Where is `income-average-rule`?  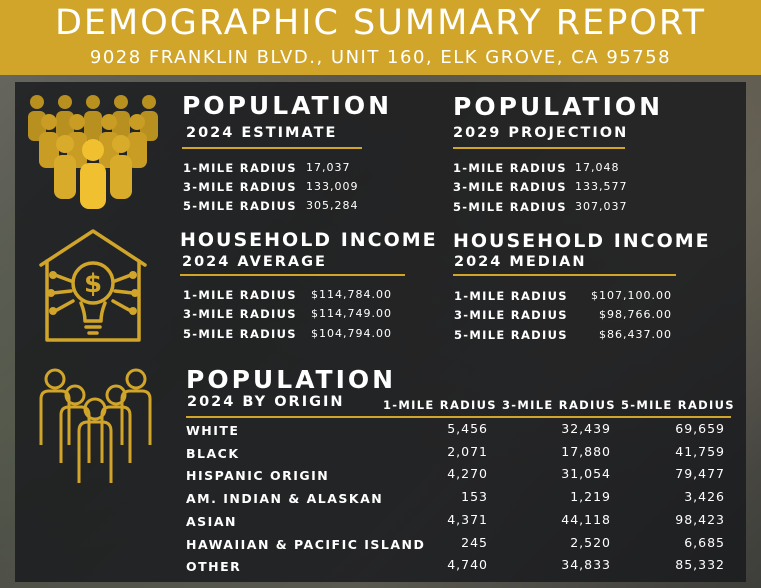
income-average-rule is located at coordinates (292, 275).